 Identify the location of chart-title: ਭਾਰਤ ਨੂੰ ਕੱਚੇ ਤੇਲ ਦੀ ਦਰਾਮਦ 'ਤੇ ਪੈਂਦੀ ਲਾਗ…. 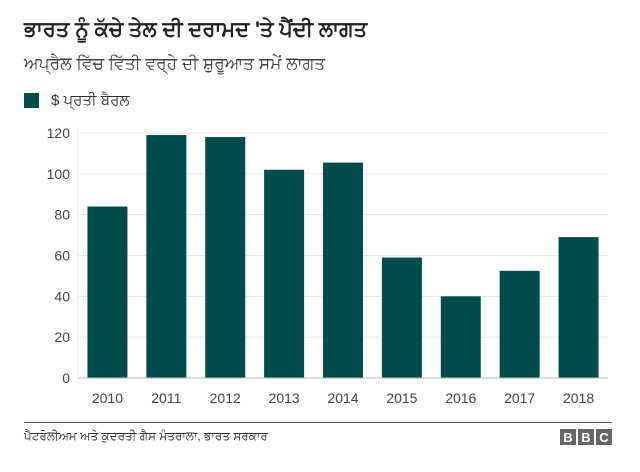
(196, 29).